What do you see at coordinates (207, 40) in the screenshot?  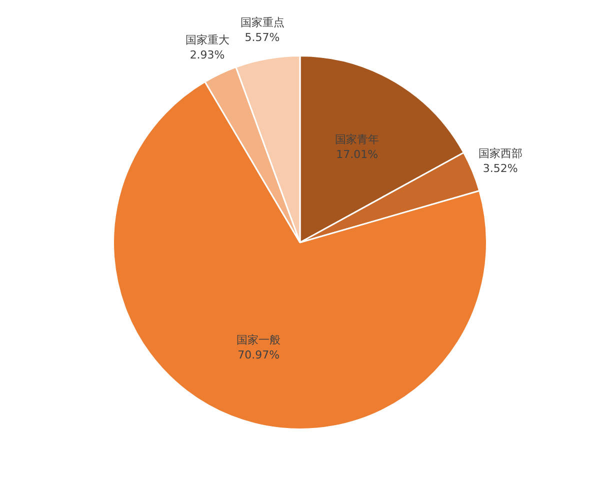 I see `slice-label: 国家重大` at bounding box center [207, 40].